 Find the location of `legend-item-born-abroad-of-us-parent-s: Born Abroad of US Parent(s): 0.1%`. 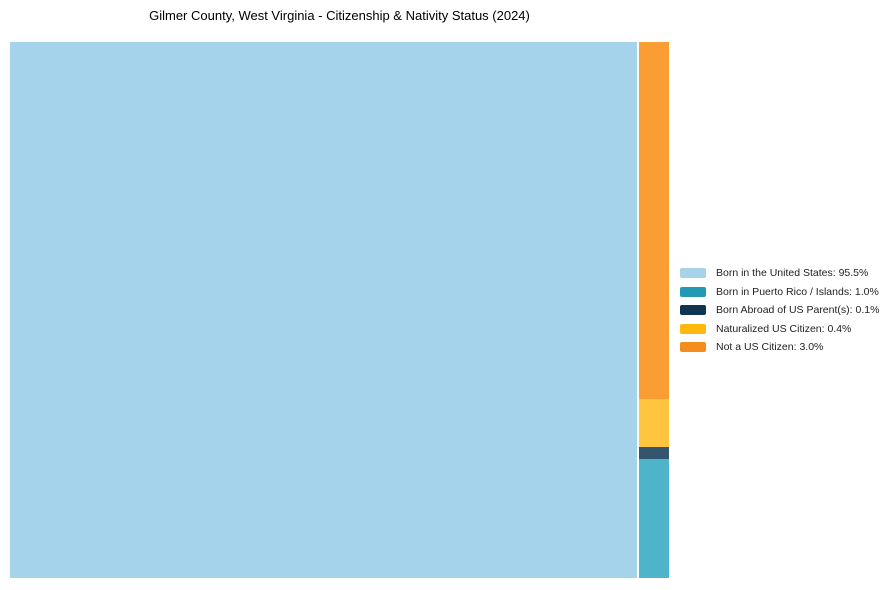

legend-item-born-abroad-of-us-parent-s: Born Abroad of US Parent(s): 0.1% is located at coordinates (779, 310).